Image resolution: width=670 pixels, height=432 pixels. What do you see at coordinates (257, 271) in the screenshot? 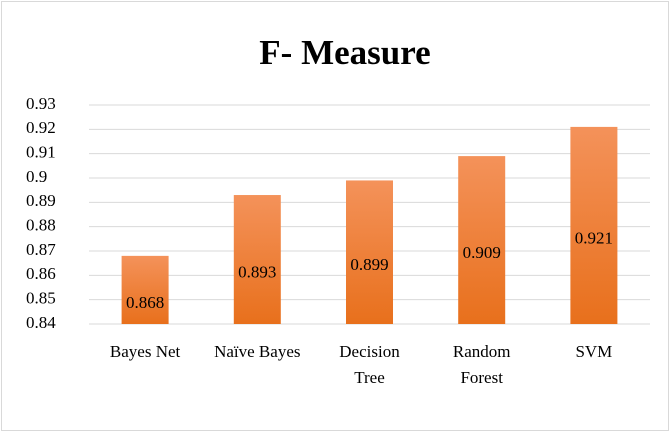
I see `data-label: 0.893` at bounding box center [257, 271].